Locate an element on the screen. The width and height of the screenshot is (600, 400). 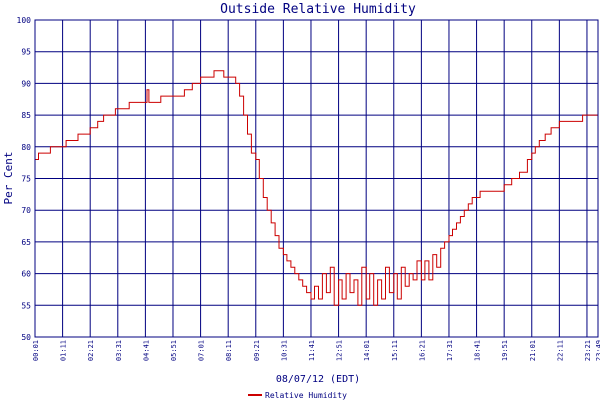
x-tick-label: 17:31 is located at coordinates (450, 350).